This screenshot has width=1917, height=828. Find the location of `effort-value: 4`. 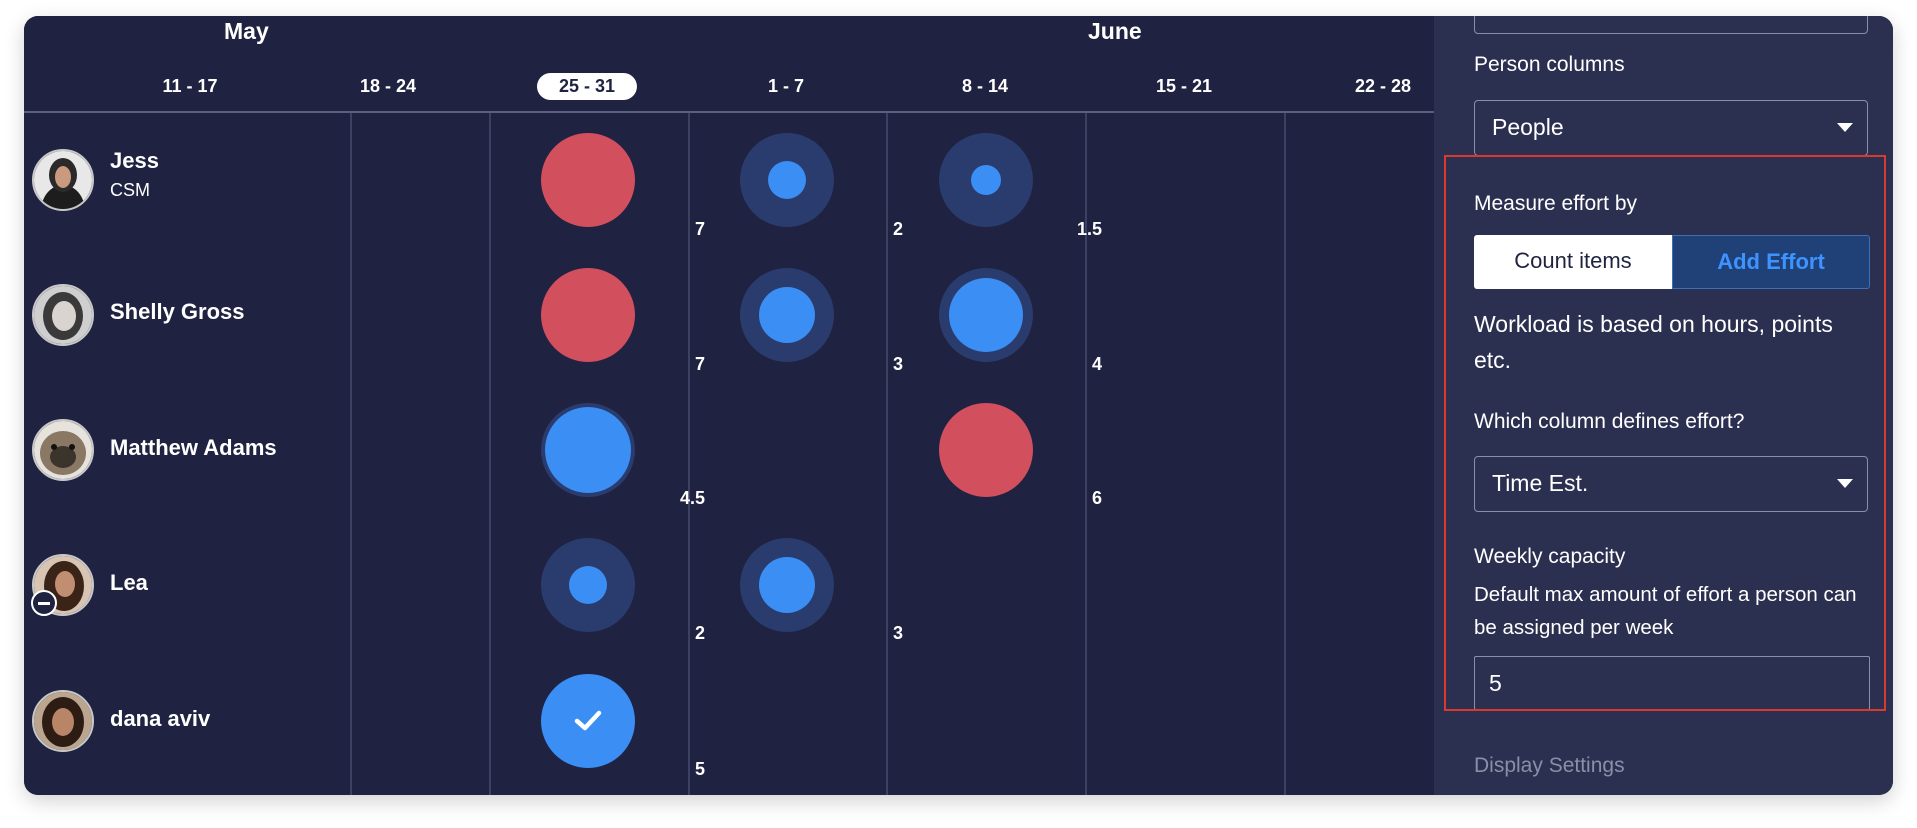

effort-value: 4 is located at coordinates (1096, 364).